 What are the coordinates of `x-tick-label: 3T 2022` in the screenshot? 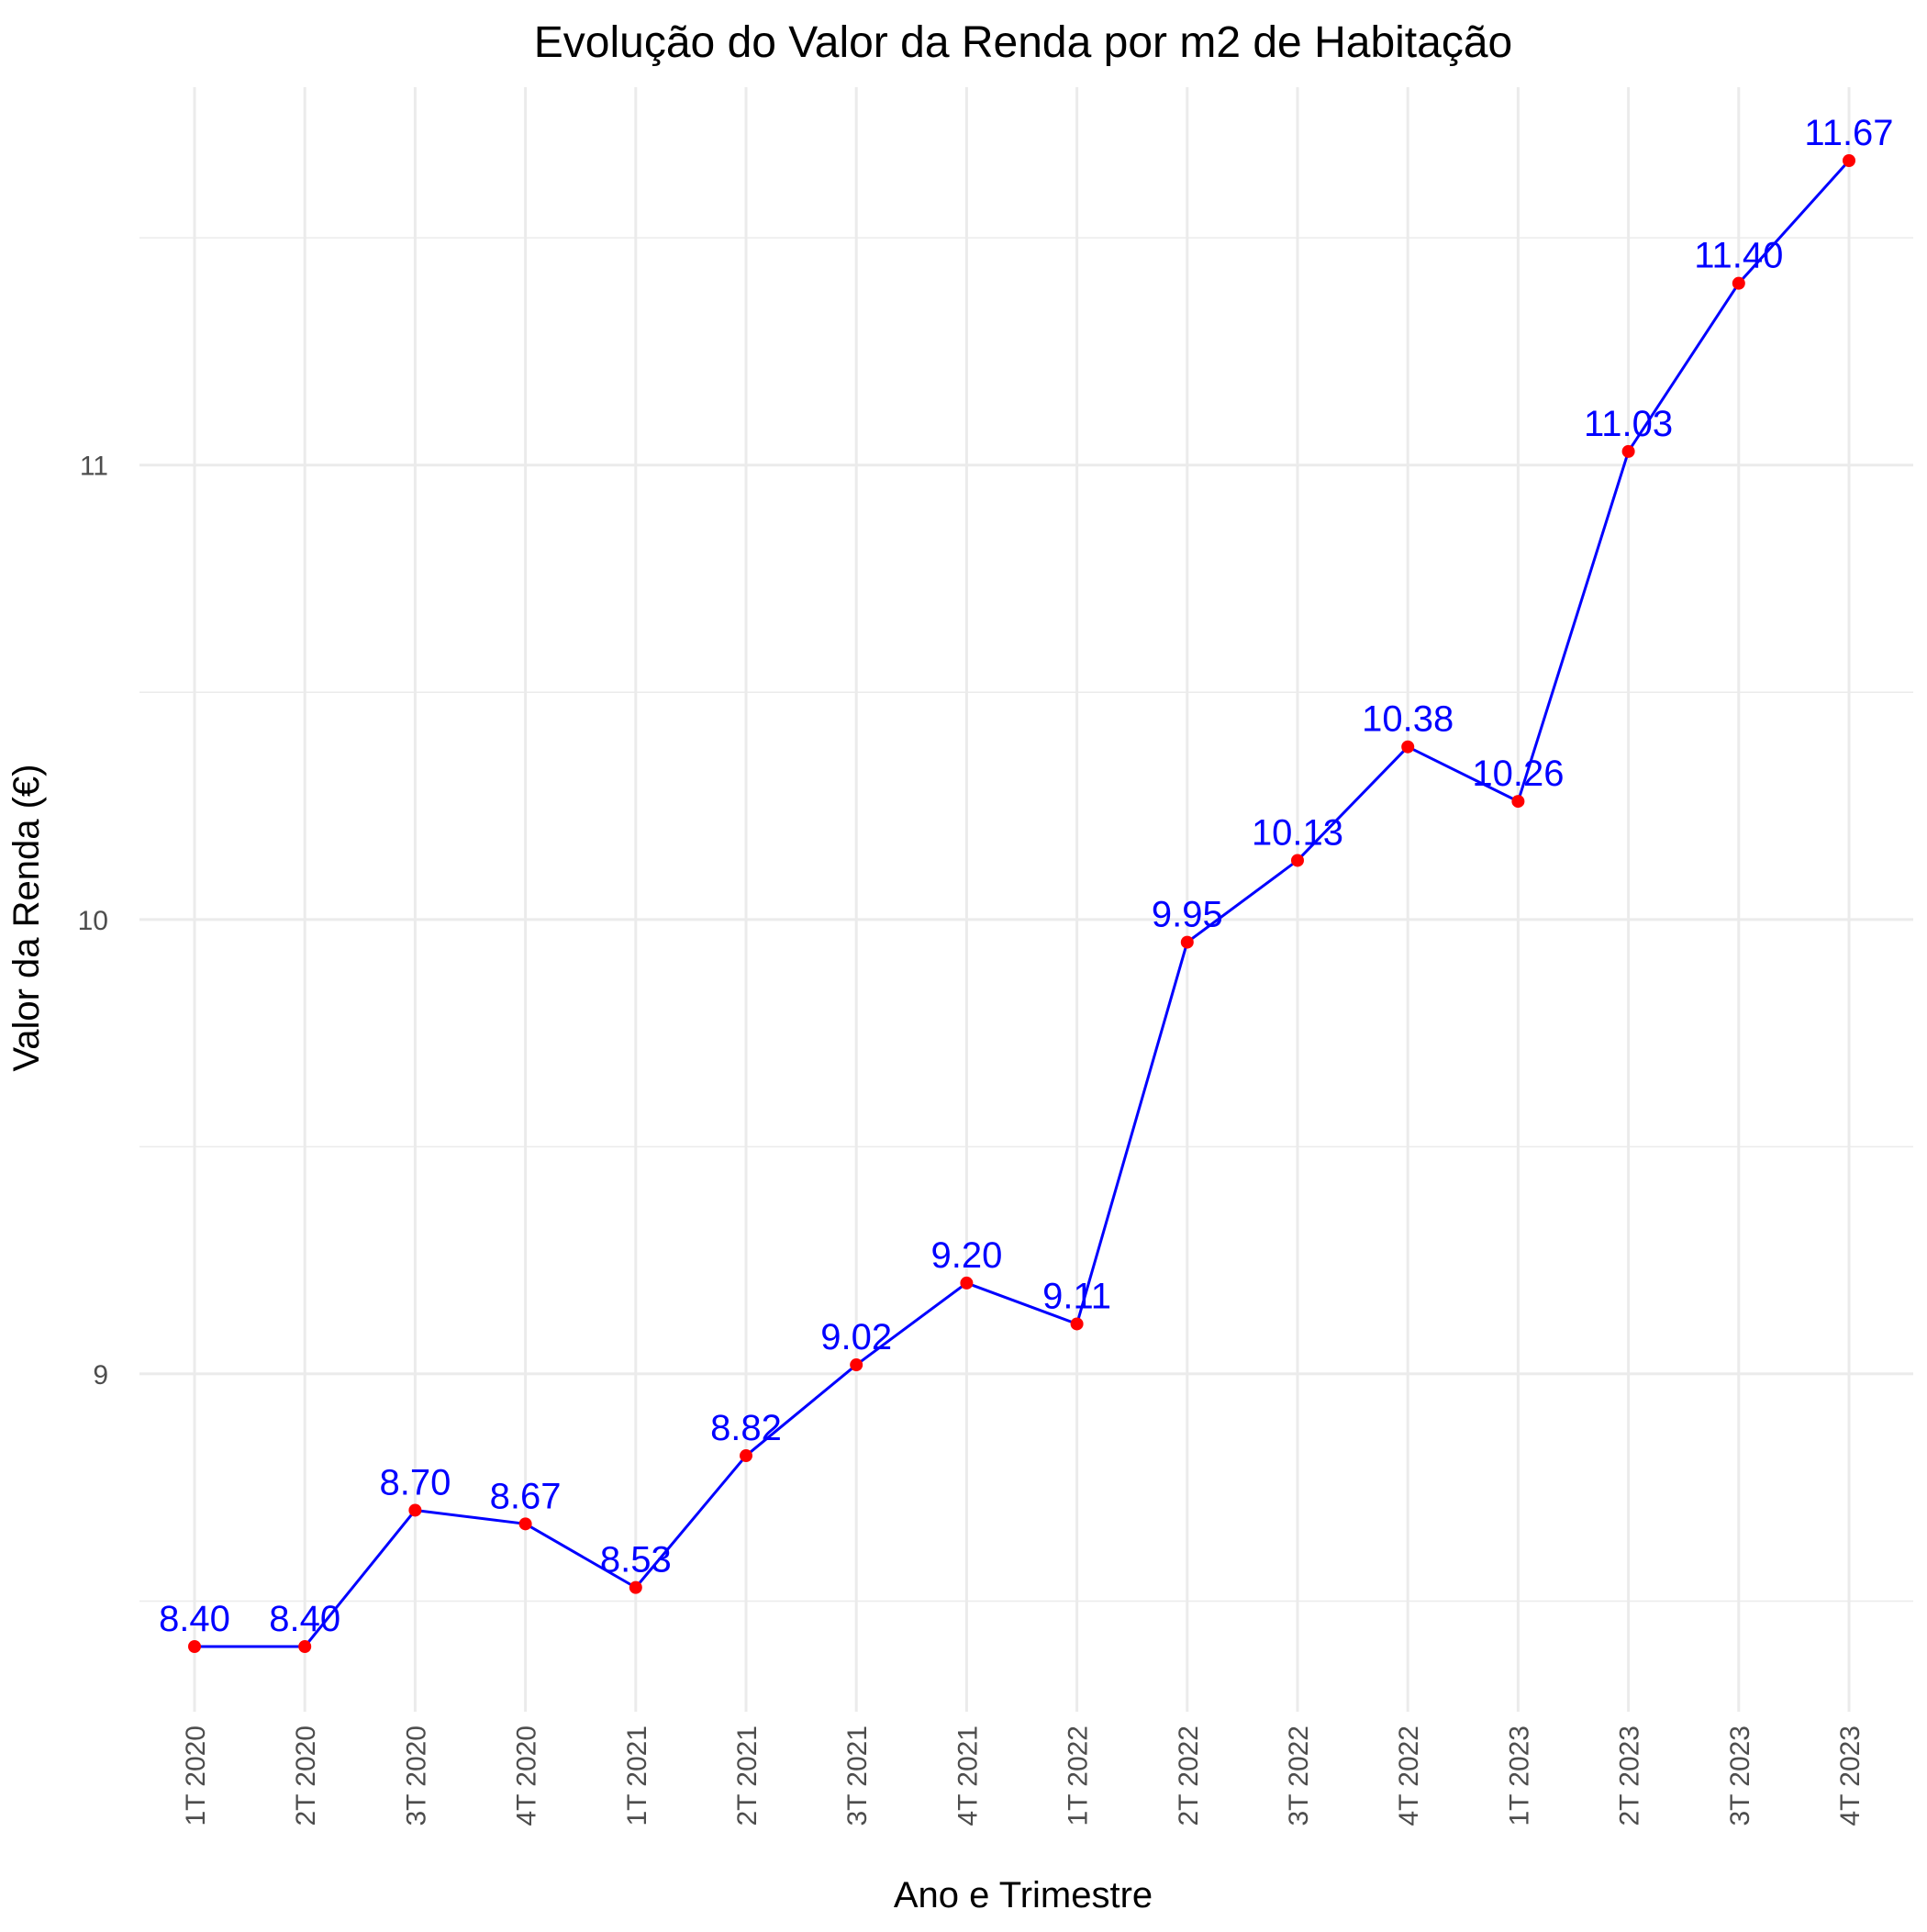 It's located at (1299, 1775).